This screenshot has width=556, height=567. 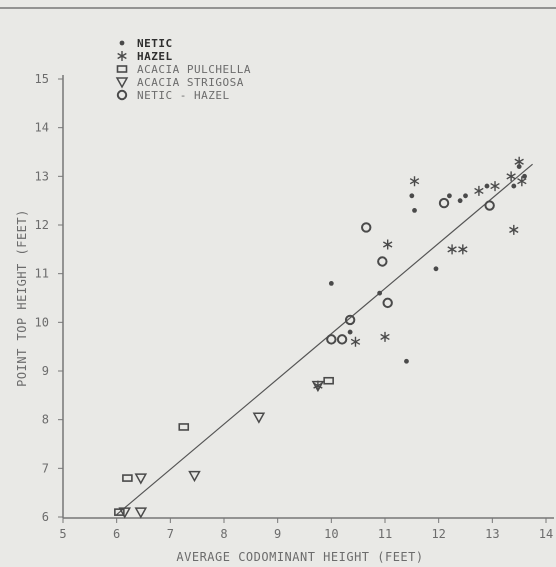 What do you see at coordinates (155, 56) in the screenshot?
I see `legend-label: HAZEL` at bounding box center [155, 56].